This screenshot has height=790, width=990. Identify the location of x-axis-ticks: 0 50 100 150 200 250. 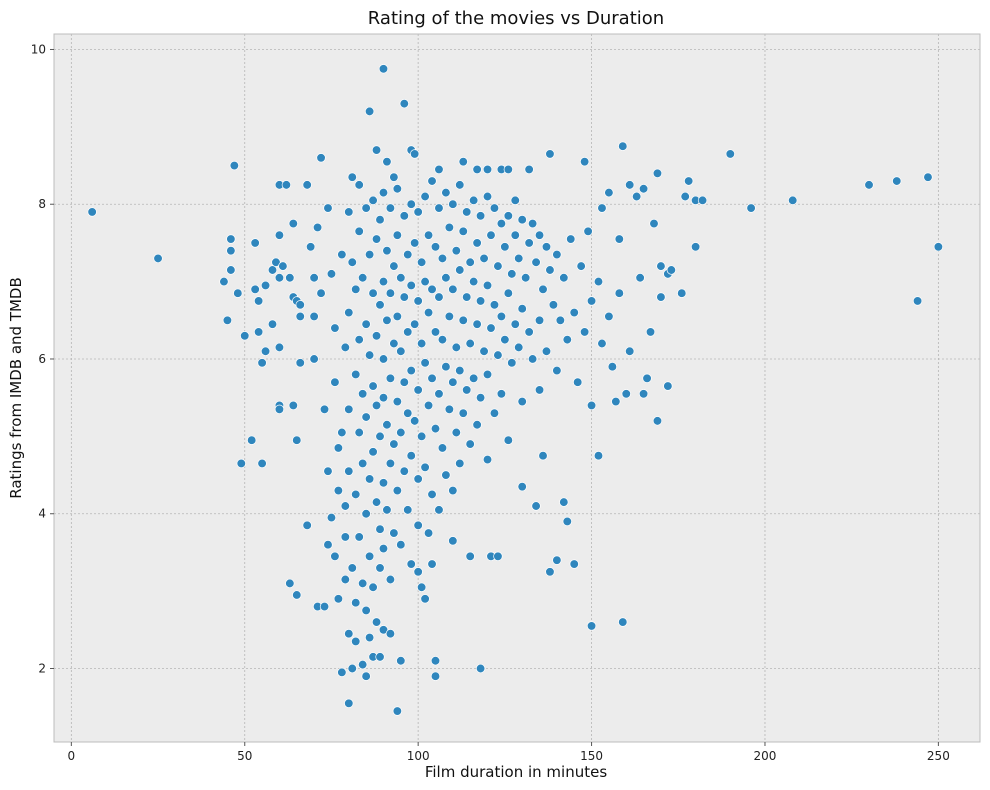
(509, 752).